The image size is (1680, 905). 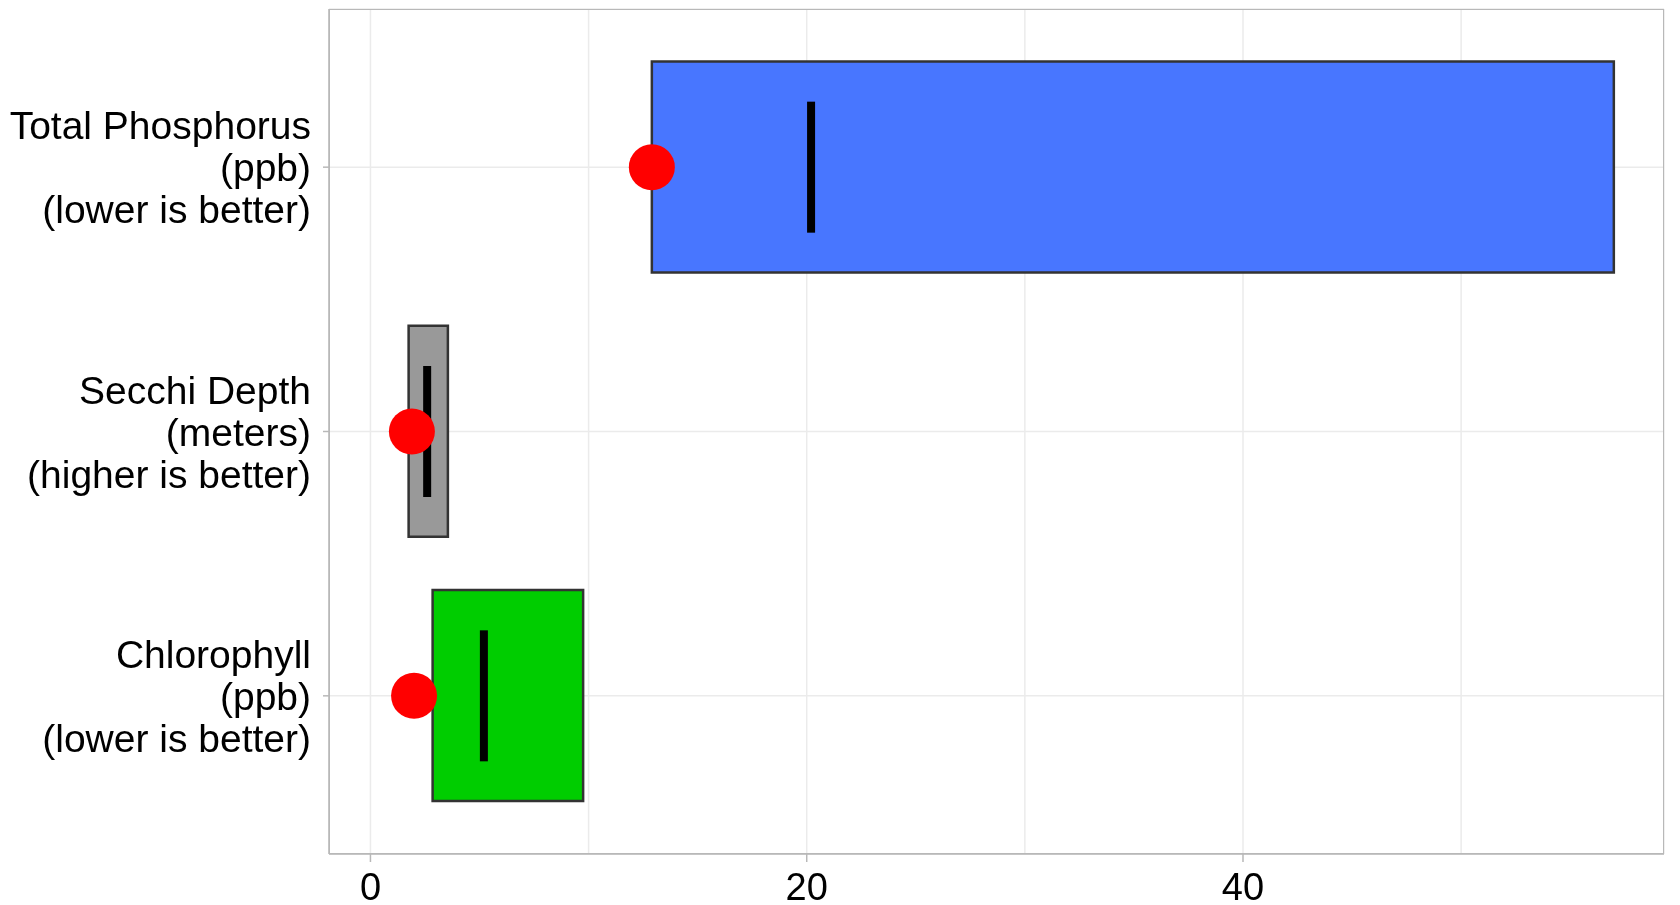 What do you see at coordinates (806, 885) in the screenshot?
I see `x-tick-label: 20` at bounding box center [806, 885].